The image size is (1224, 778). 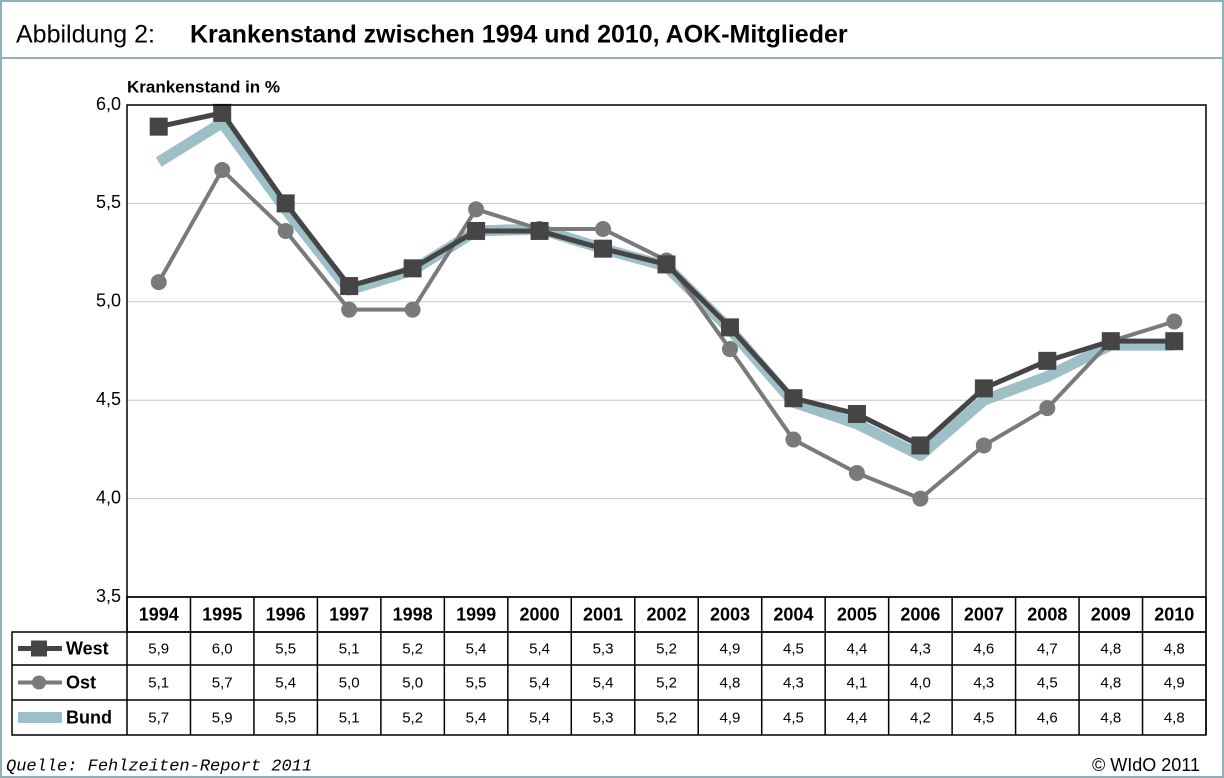 What do you see at coordinates (857, 614) in the screenshot?
I see `x-tick-label: 2005` at bounding box center [857, 614].